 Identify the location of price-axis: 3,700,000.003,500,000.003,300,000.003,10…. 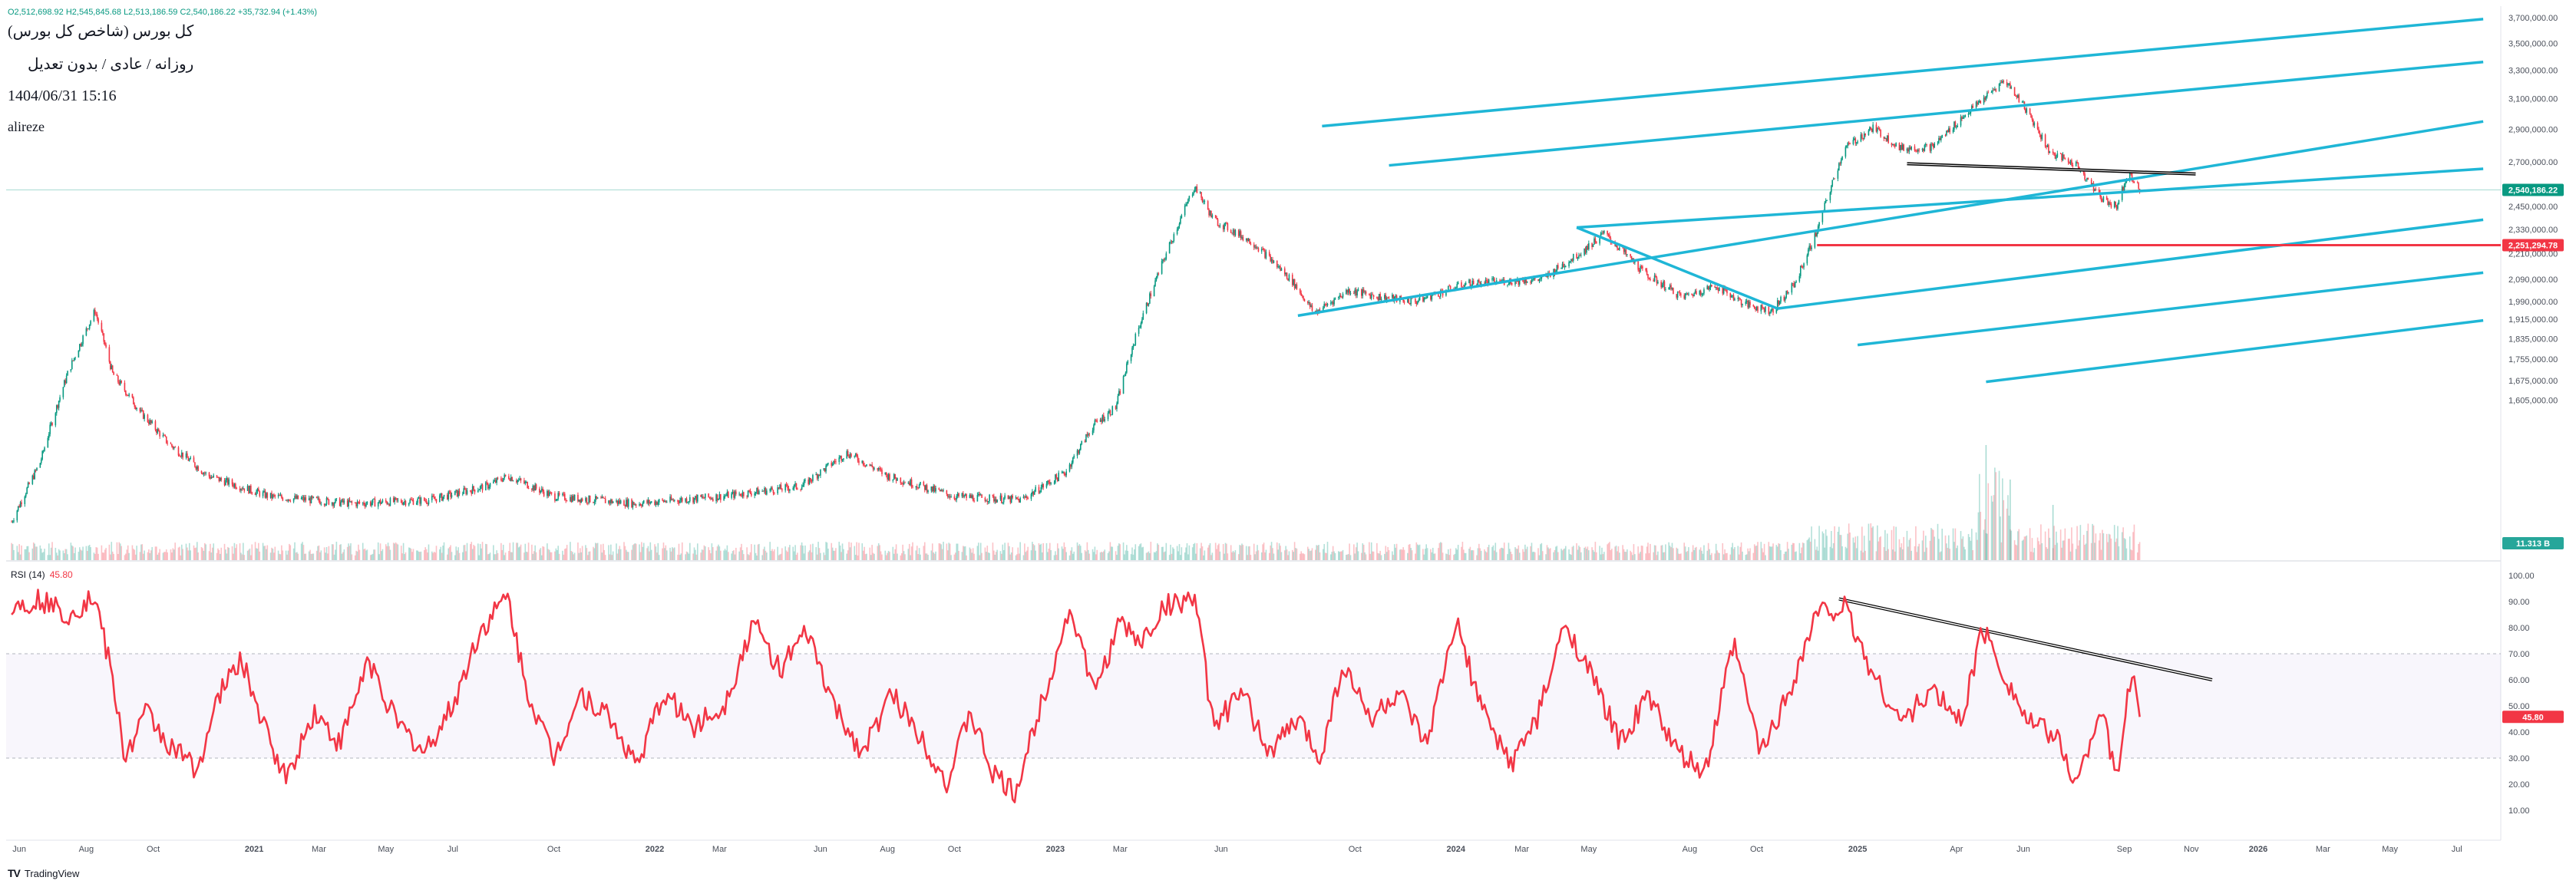
(2533, 210).